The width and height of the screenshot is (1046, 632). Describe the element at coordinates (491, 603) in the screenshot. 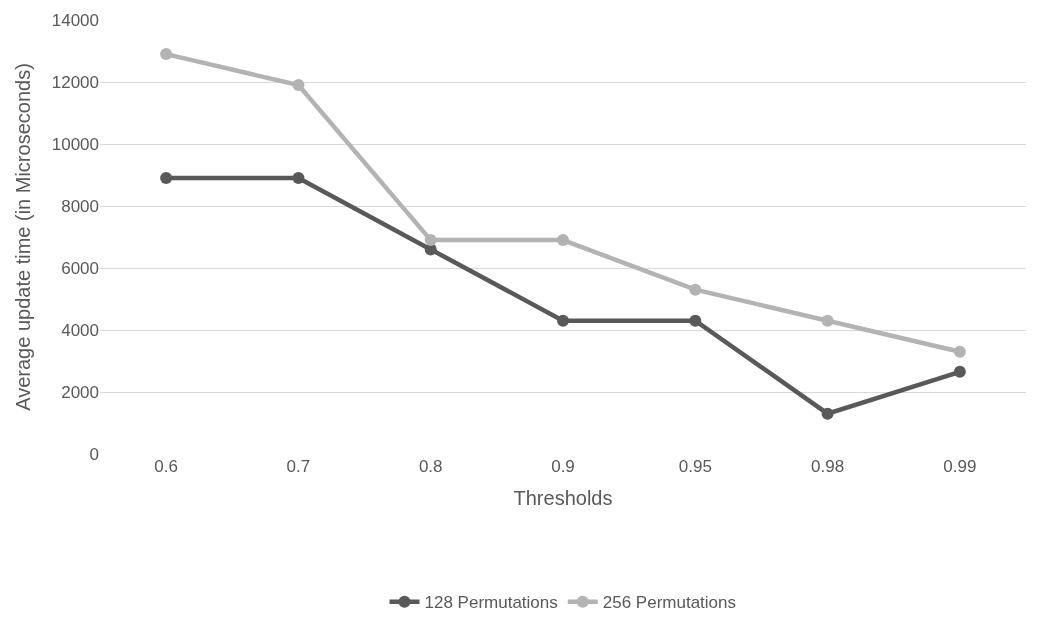

I see `legend-label: 128 Permutations` at that location.